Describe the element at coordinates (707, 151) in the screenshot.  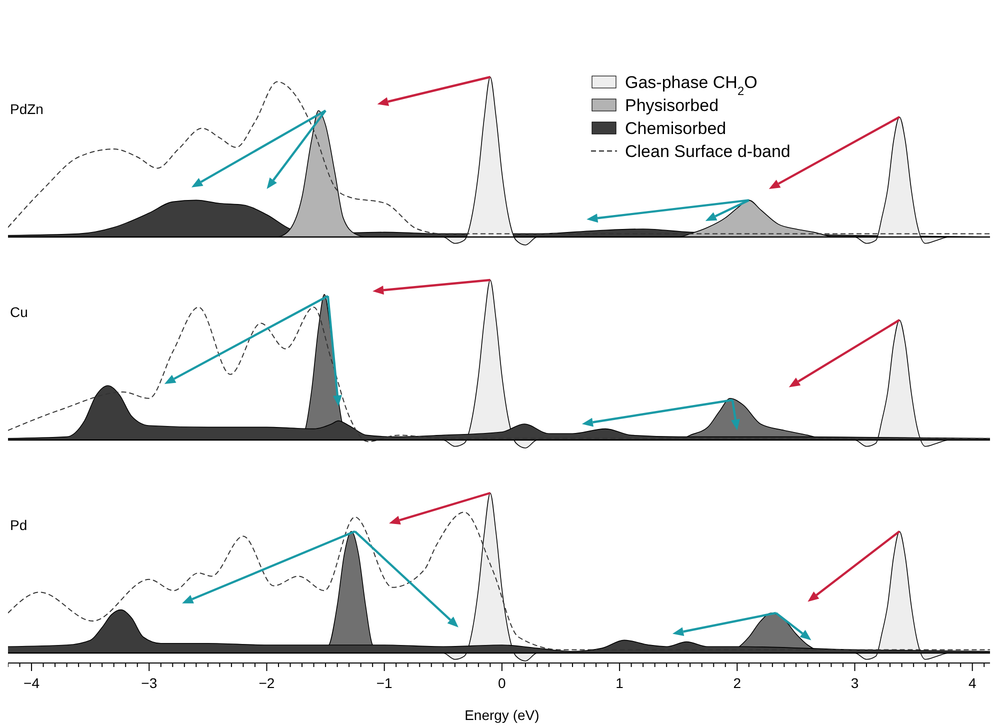
I see `legend-label: Clean Surface d-band` at that location.